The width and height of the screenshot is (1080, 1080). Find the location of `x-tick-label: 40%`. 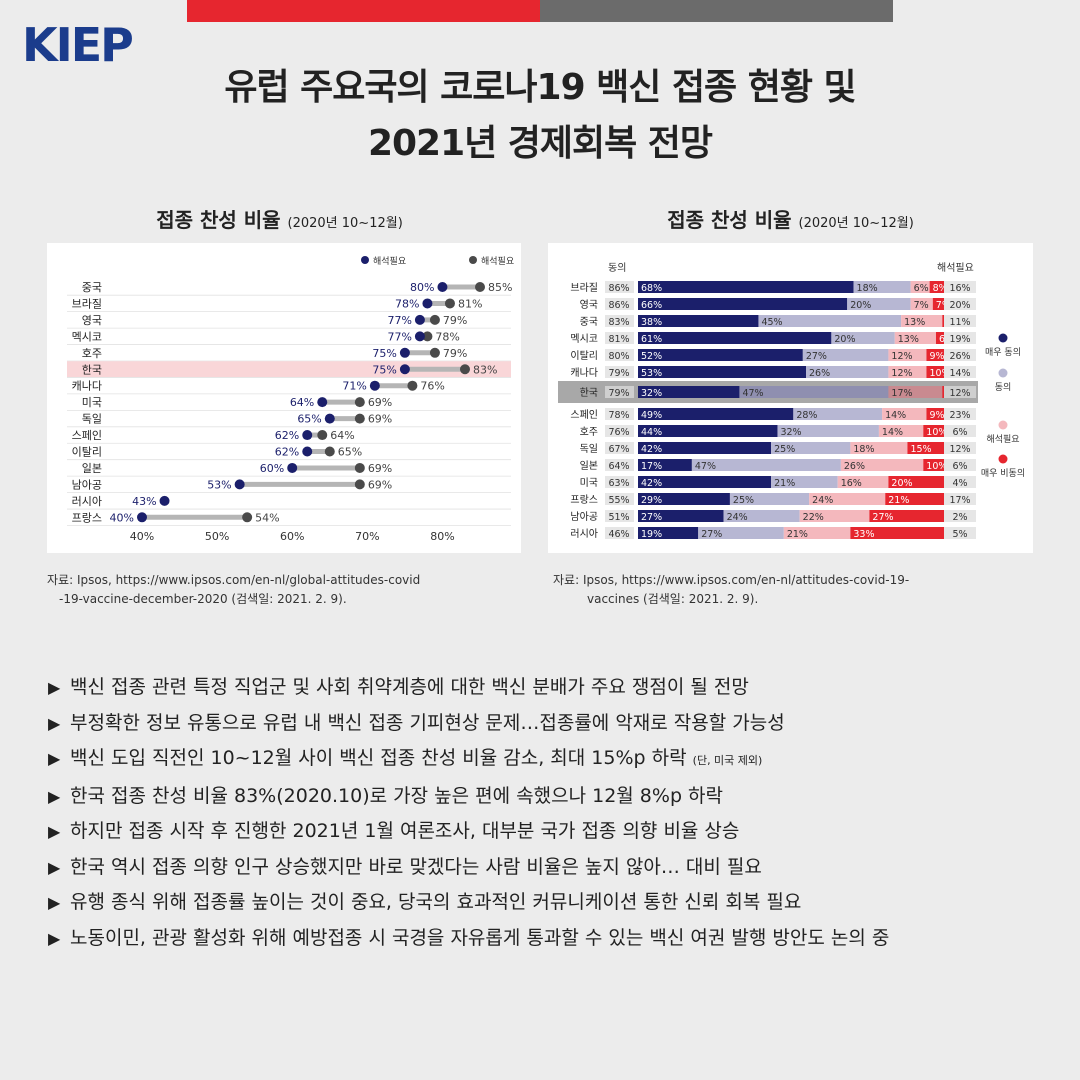

x-tick-label: 40% is located at coordinates (142, 536).